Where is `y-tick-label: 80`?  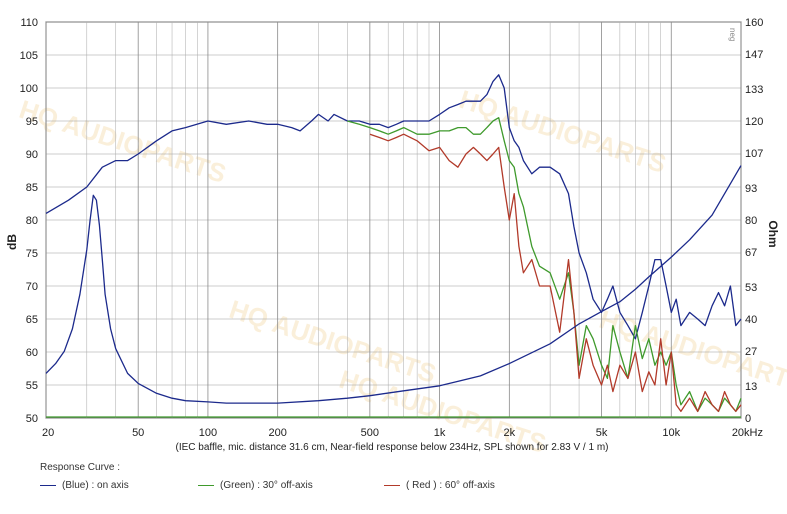 y-tick-label: 80 is located at coordinates (32, 221).